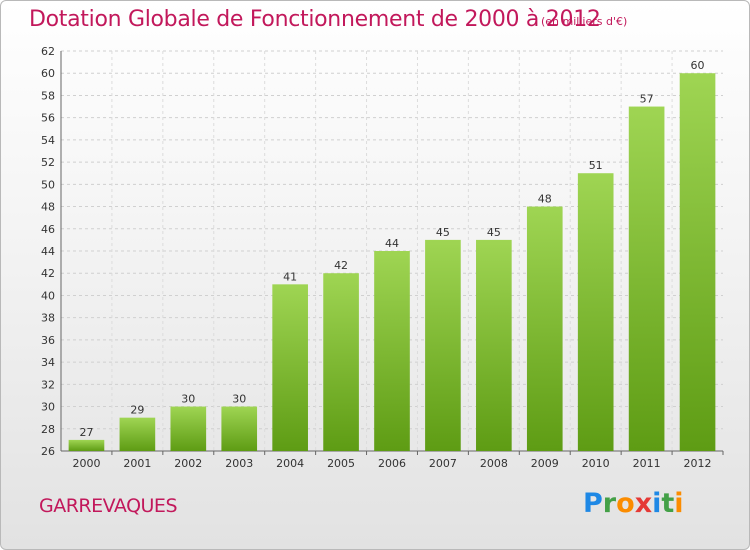  Describe the element at coordinates (392, 243) in the screenshot. I see `bar-value-label: 44` at that location.